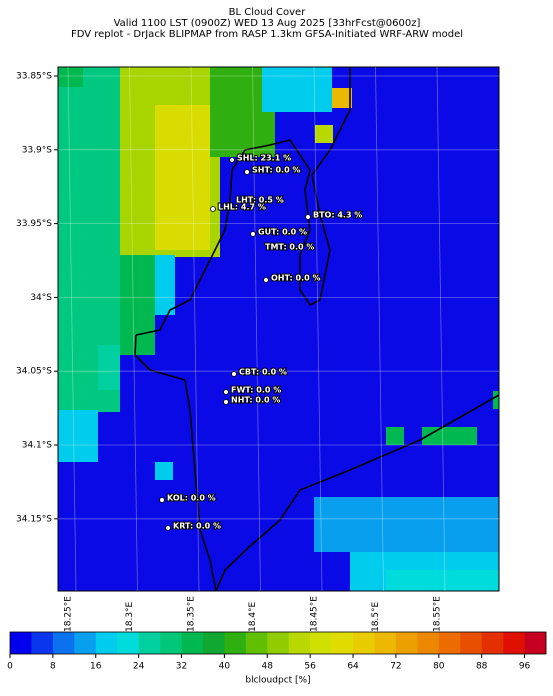 The width and height of the screenshot is (553, 696). Describe the element at coordinates (310, 667) in the screenshot. I see `colorbar-tick-label: 56` at that location.